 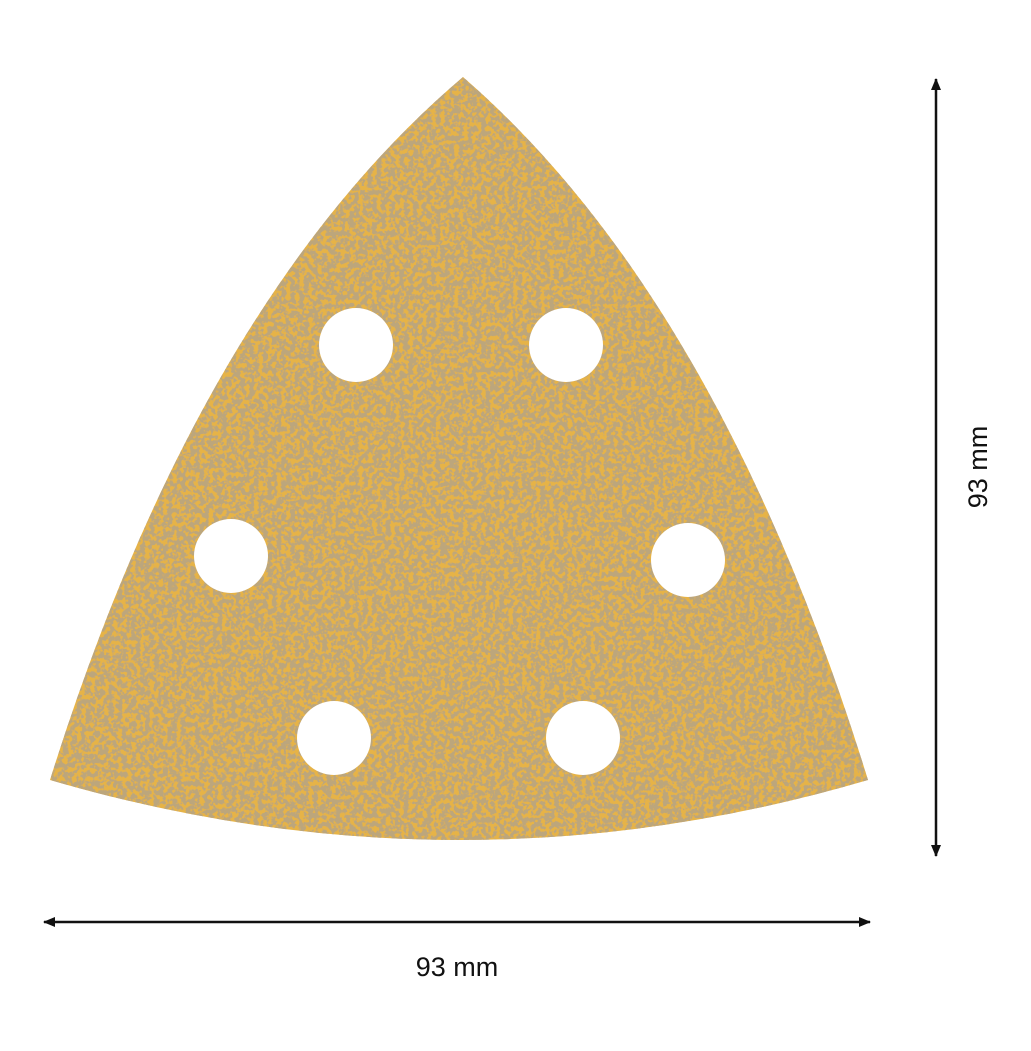 I want to click on height-label: 93 mm, so click(x=978, y=467).